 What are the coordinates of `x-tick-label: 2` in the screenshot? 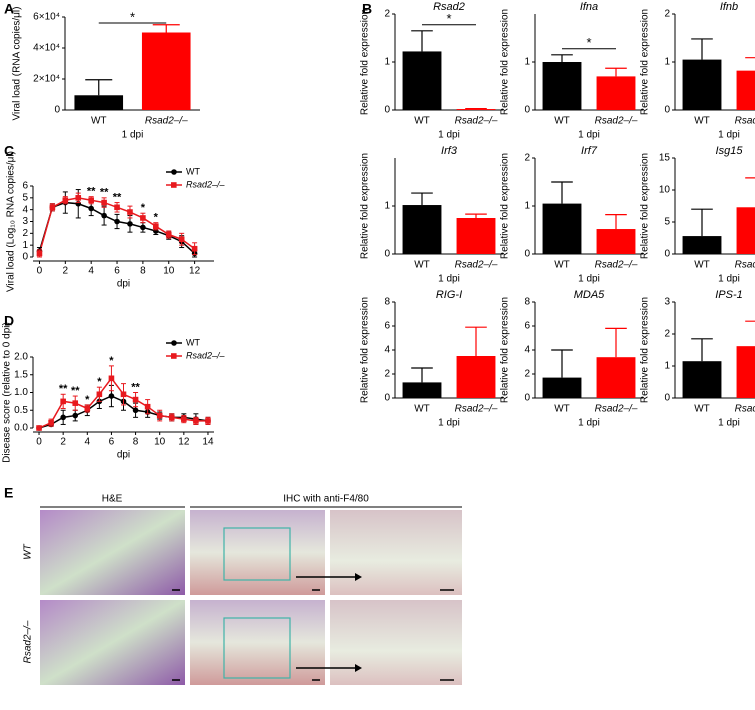 It's located at (66, 271).